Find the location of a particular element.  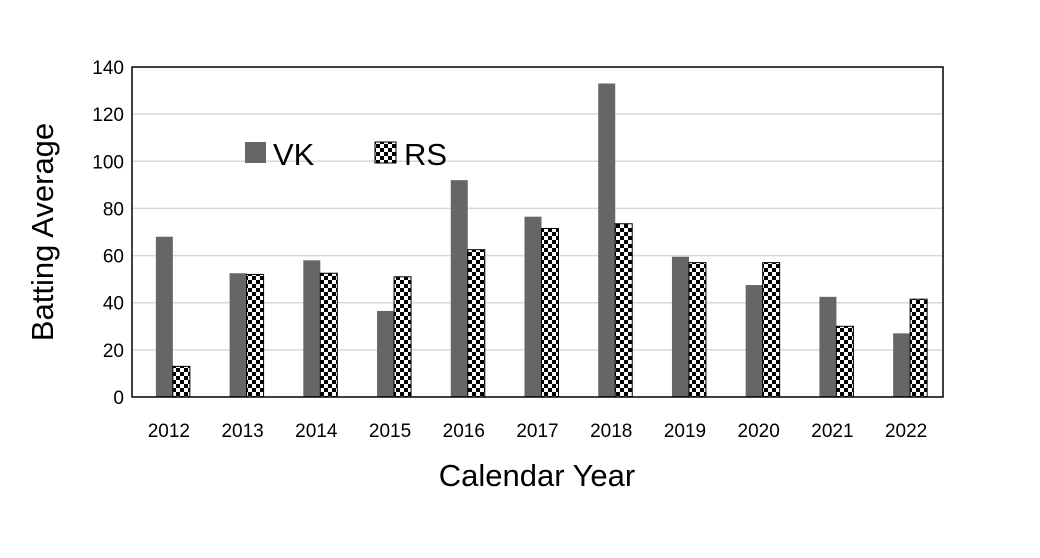

bar-vk-2015 is located at coordinates (386, 353).